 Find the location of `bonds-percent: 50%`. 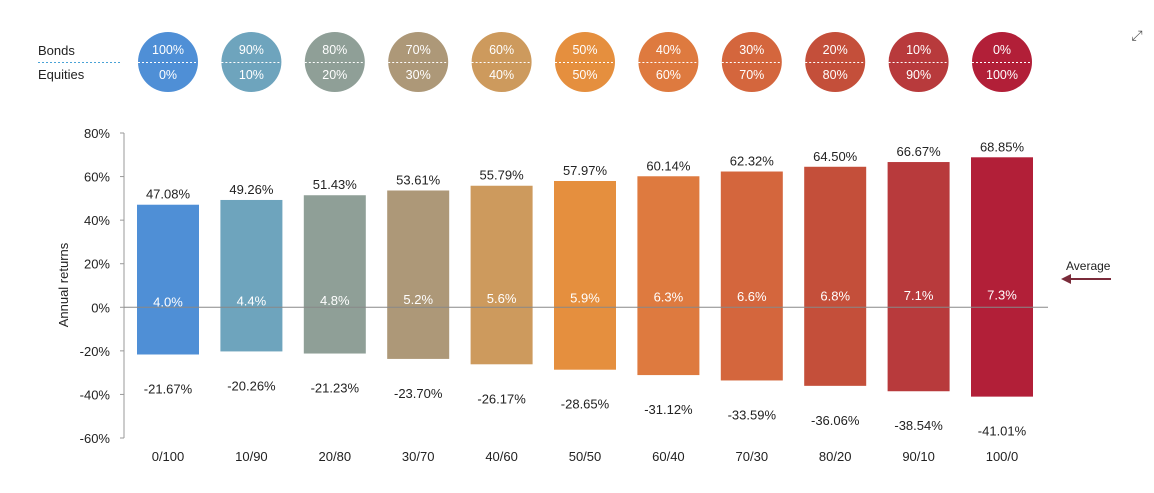

bonds-percent: 50% is located at coordinates (584, 50).